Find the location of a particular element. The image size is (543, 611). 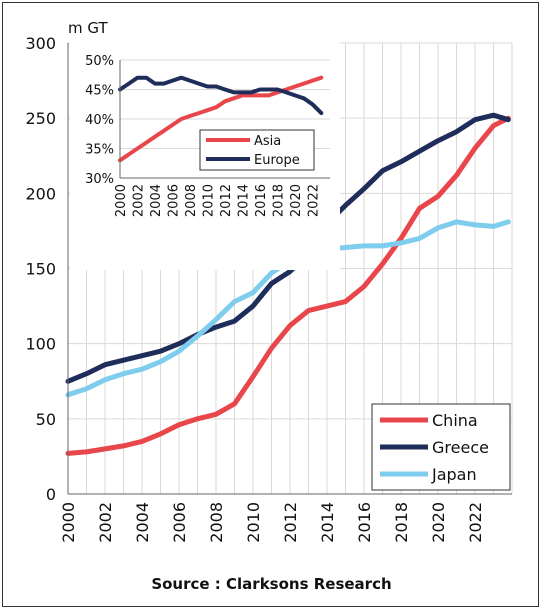

inset-x-tick-label: 2018 is located at coordinates (279, 200).